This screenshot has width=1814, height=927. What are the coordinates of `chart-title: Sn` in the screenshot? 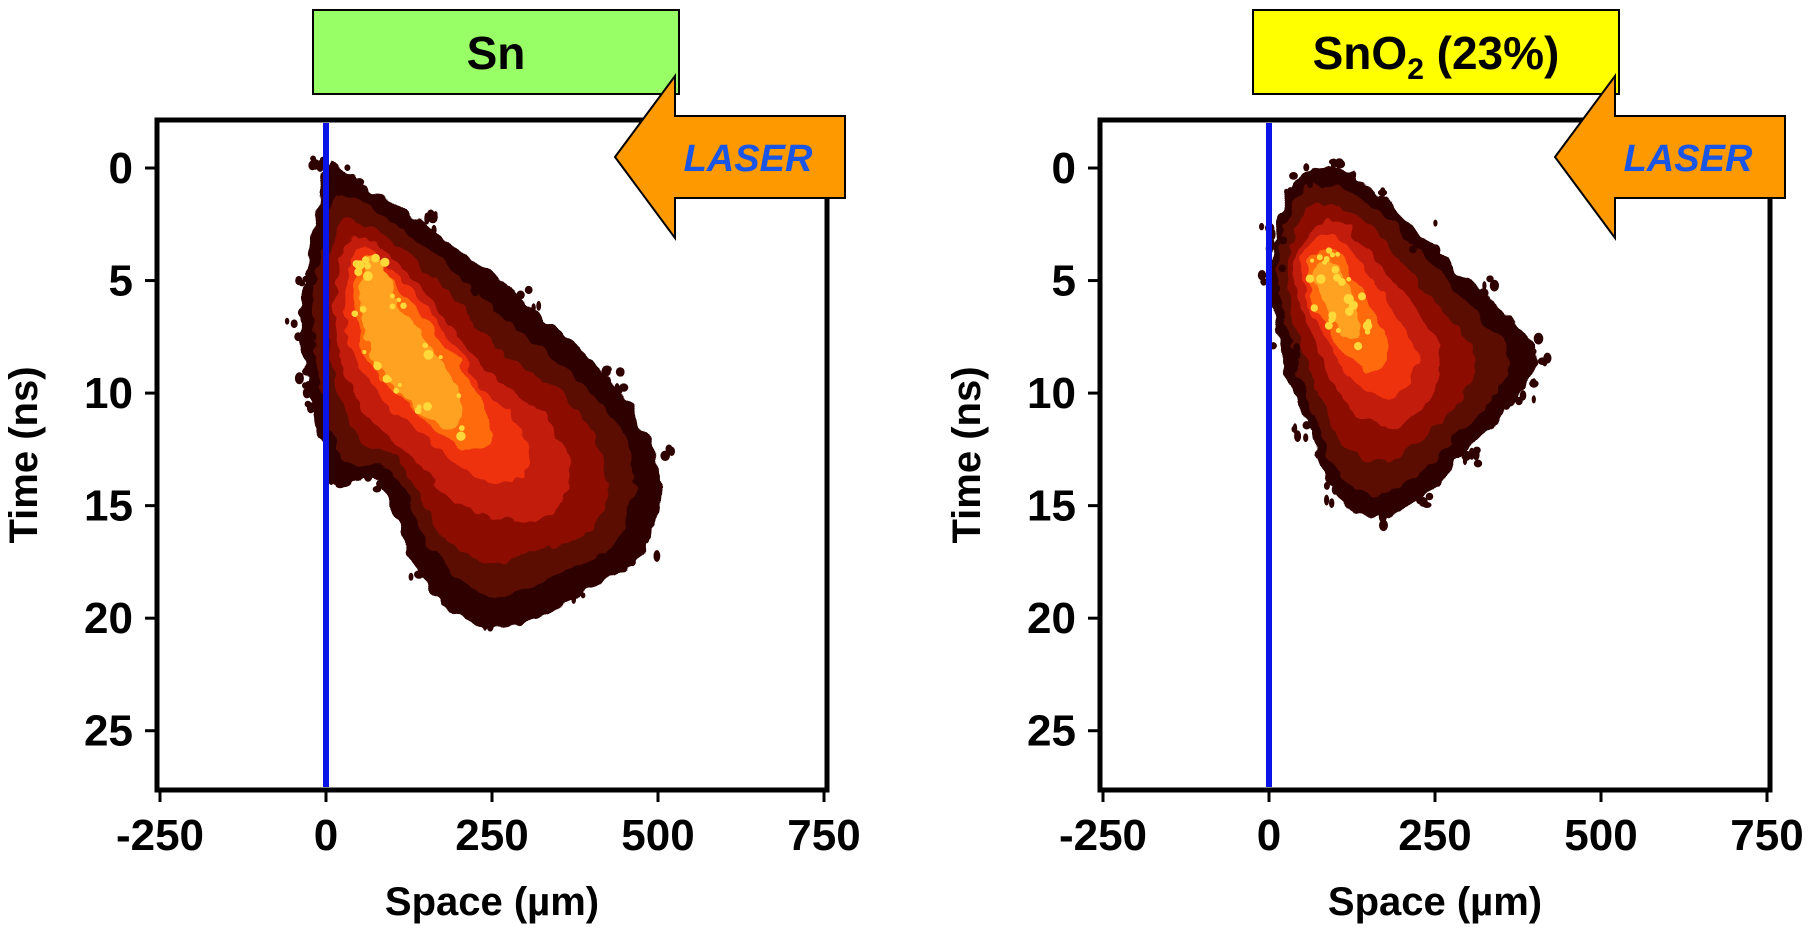 It's located at (496, 53).